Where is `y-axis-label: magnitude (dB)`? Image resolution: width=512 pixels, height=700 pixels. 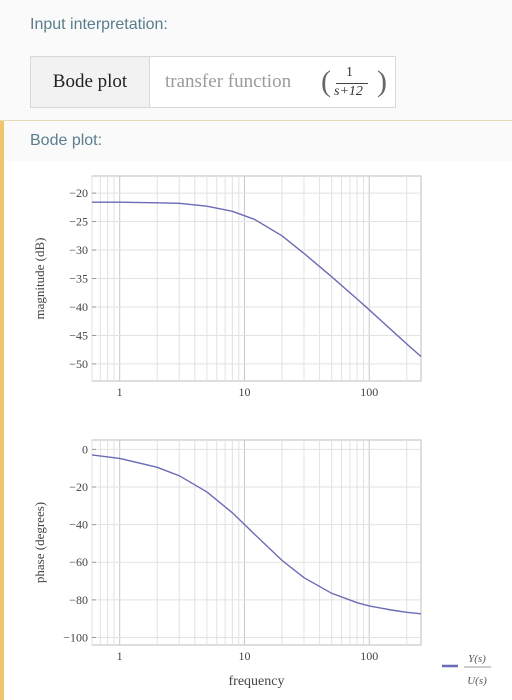 y-axis-label: magnitude (dB) is located at coordinates (39, 279).